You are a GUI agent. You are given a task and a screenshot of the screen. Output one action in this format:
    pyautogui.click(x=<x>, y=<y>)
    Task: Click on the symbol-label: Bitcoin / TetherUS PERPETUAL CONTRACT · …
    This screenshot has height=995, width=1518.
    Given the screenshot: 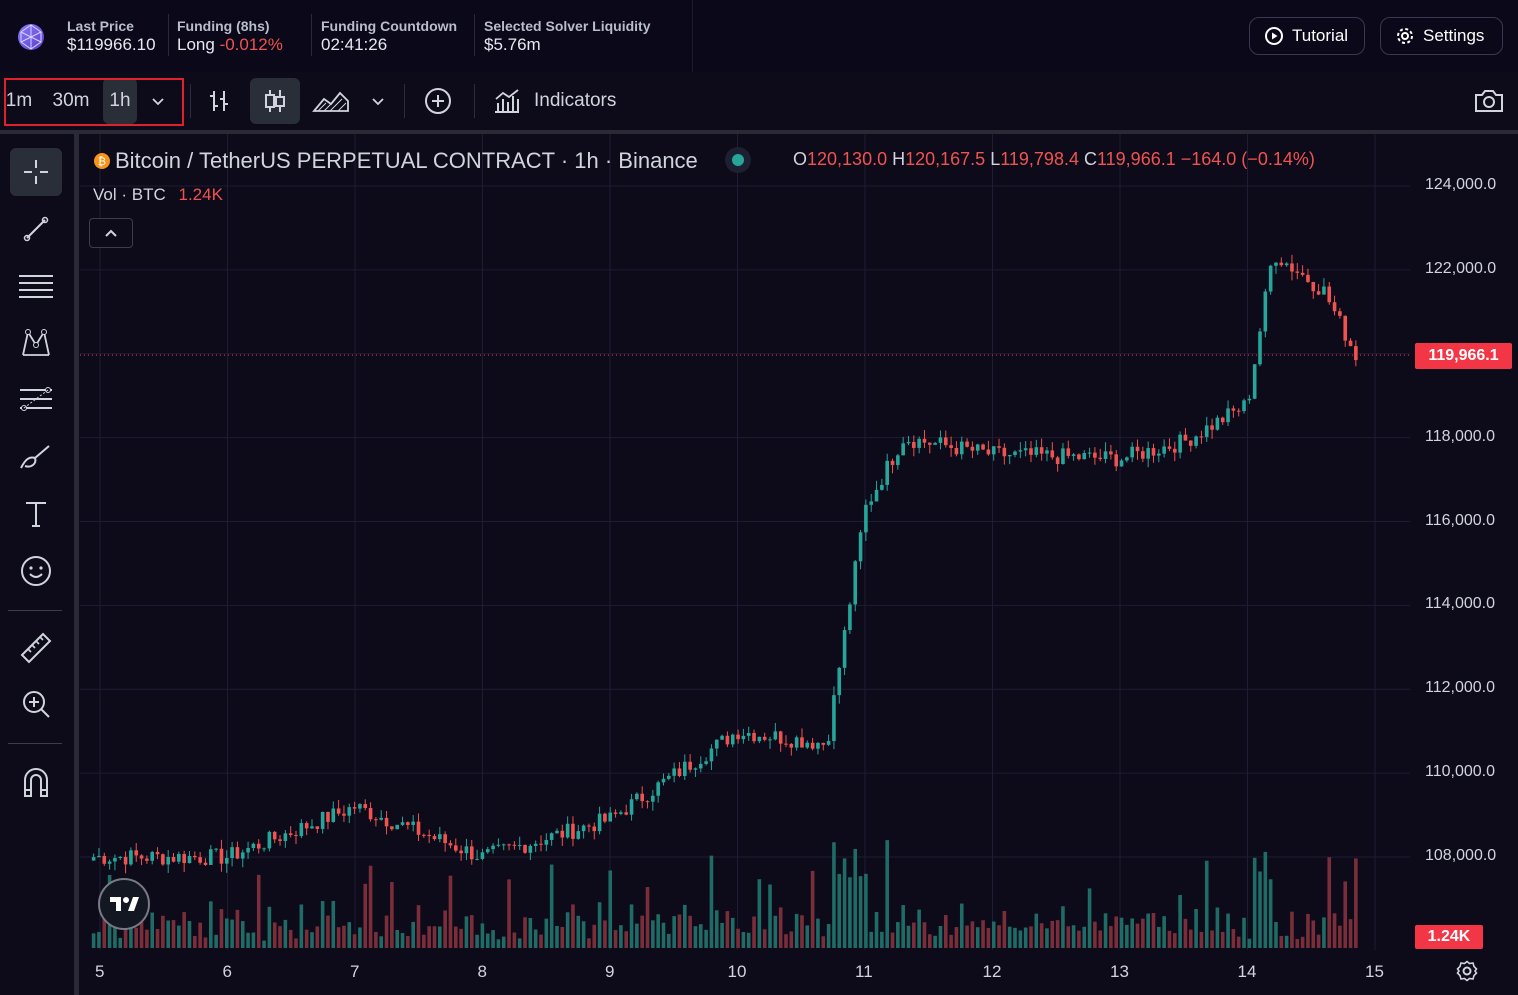 What is the action you would take?
    pyautogui.click(x=406, y=160)
    